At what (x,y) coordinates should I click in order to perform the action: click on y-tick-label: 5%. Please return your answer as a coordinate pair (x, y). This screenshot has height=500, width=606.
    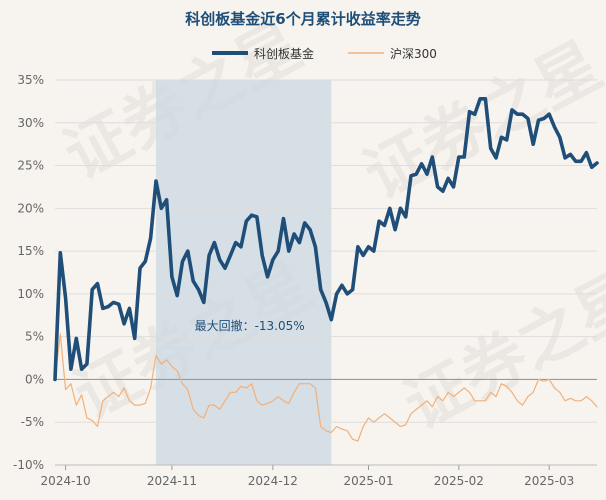
    Looking at the image, I should click on (34, 337).